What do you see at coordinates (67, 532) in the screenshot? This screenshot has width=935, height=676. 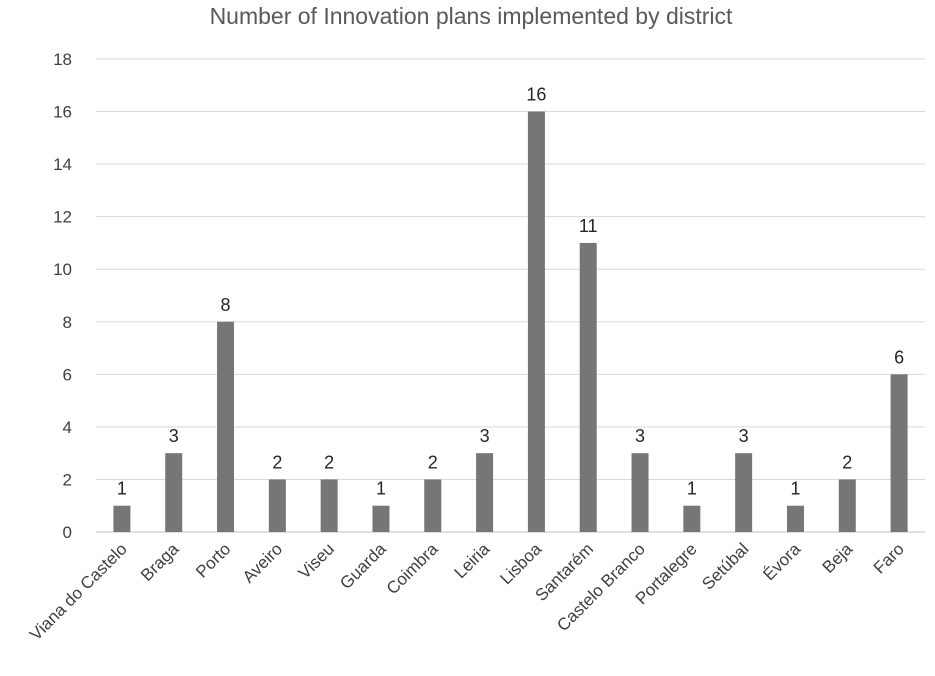 I see `y-tick-label: 0` at bounding box center [67, 532].